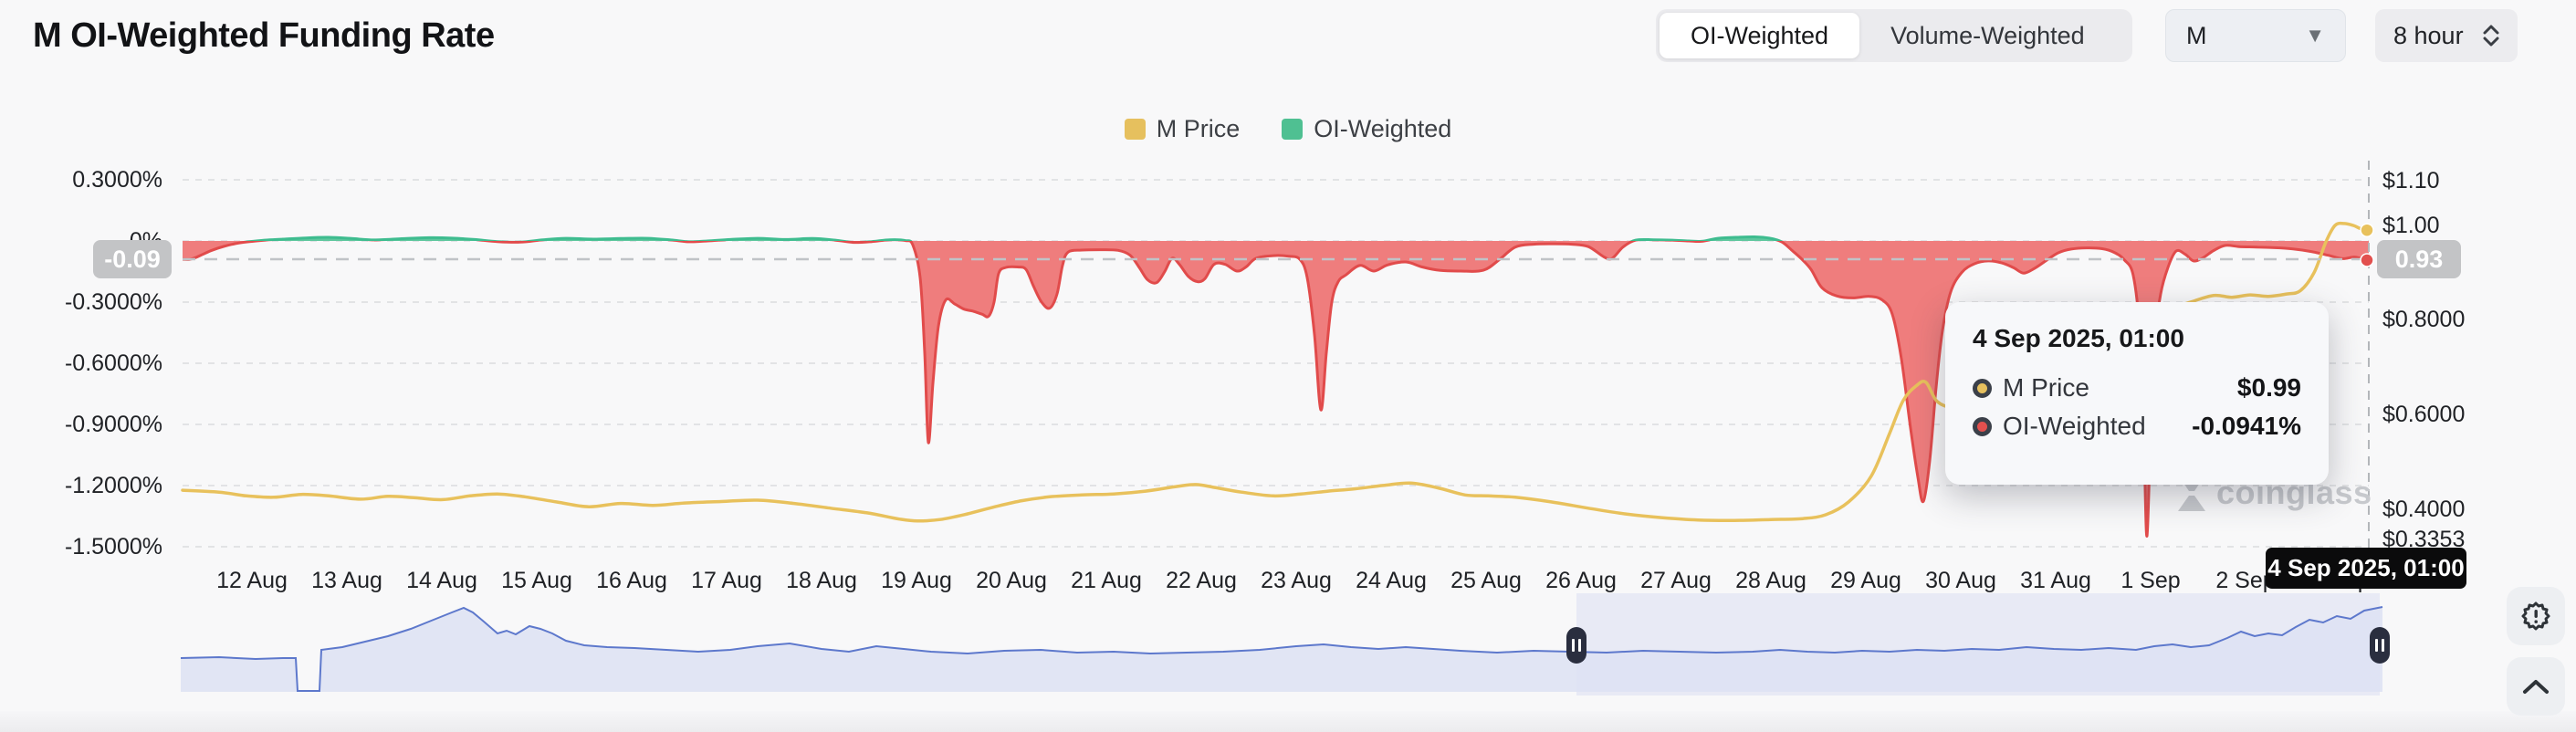  I want to click on legend-item: OI-Weighted, so click(1366, 129).